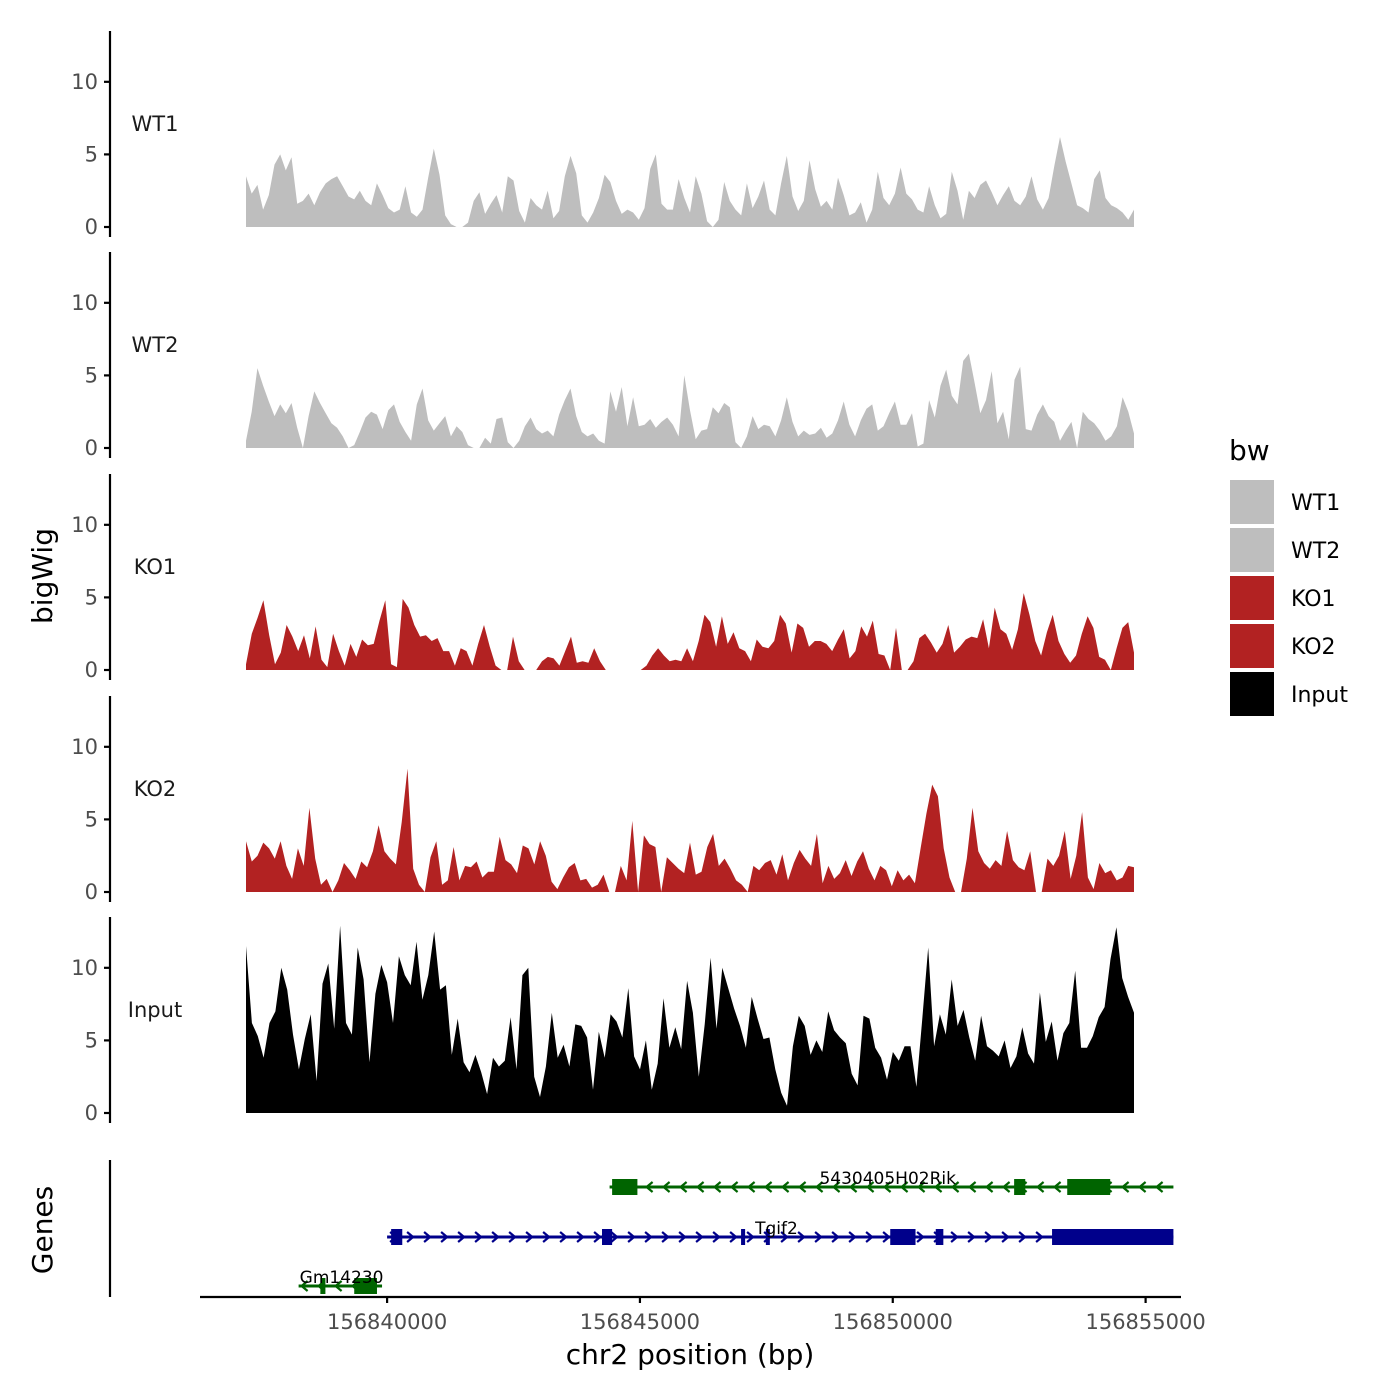 Image resolution: width=1400 pixels, height=1400 pixels. I want to click on legend: WT1 WT2 KO1 KO2 Input, so click(1289, 598).